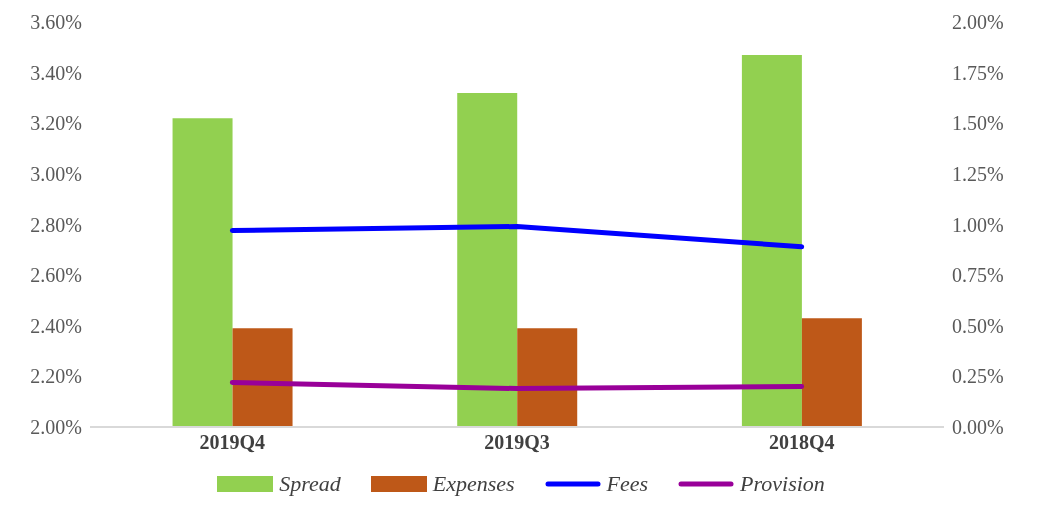  What do you see at coordinates (310, 484) in the screenshot?
I see `legend-label: Spread` at bounding box center [310, 484].